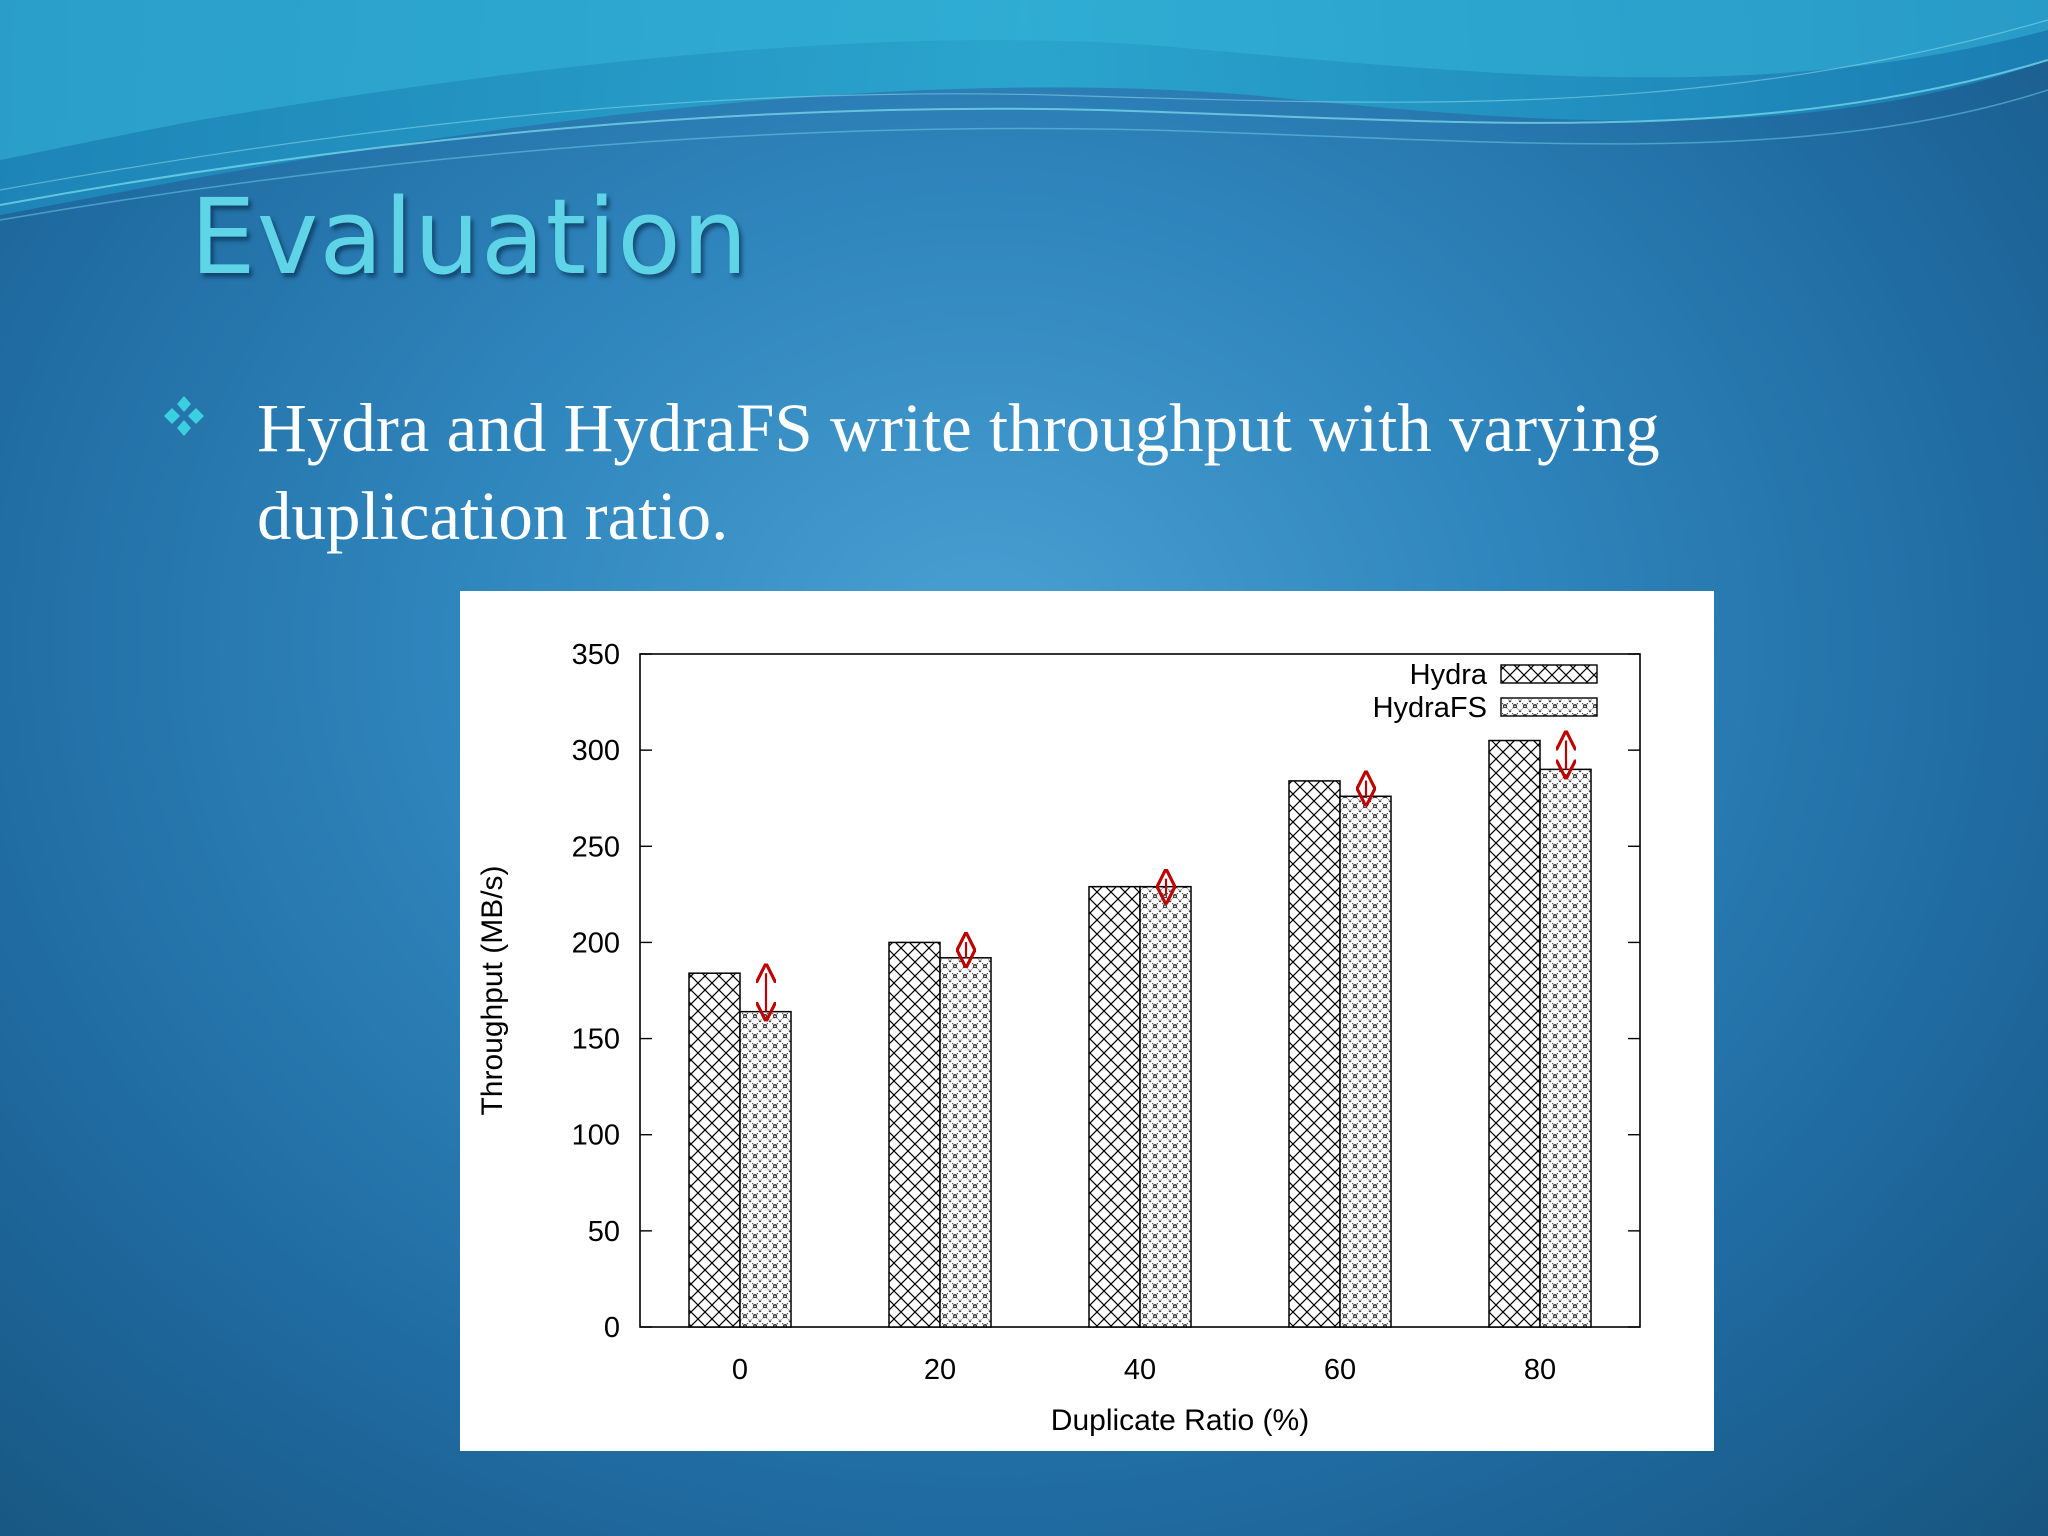 Image resolution: width=2048 pixels, height=1536 pixels. What do you see at coordinates (740, 1370) in the screenshot?
I see `x-tick-label: 0` at bounding box center [740, 1370].